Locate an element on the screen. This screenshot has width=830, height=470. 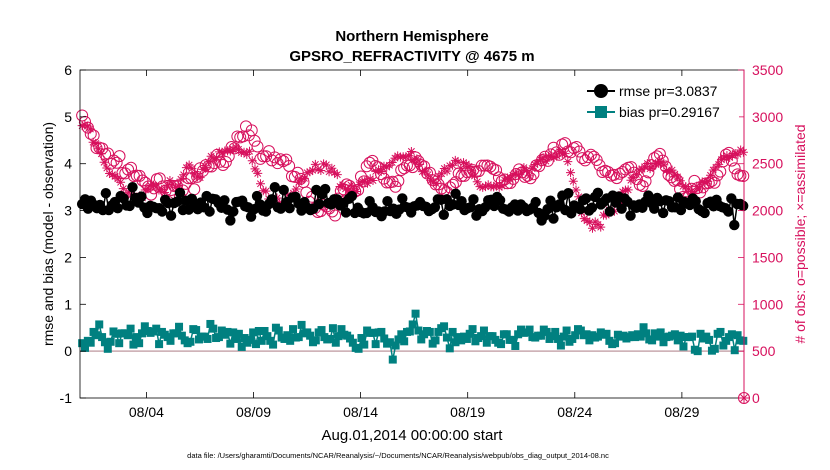
zero-count-possible-marker is located at coordinates (744, 398).